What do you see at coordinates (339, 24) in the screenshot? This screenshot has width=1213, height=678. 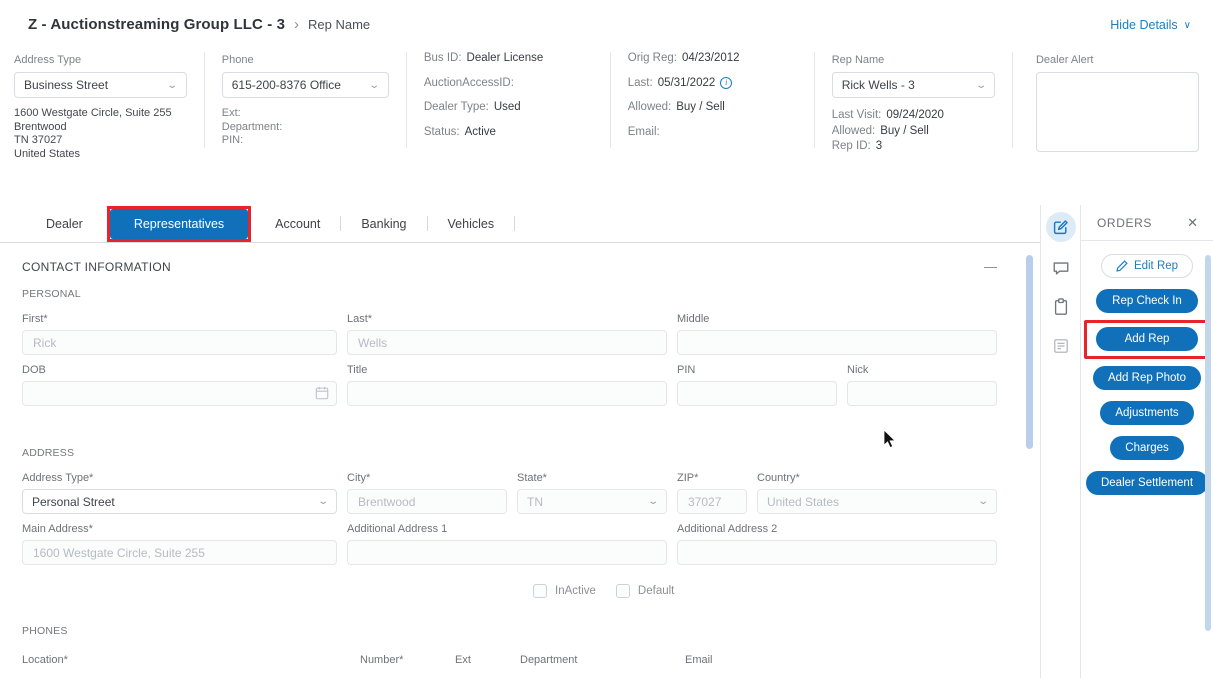 I see `breadcrumb-rep-name: Rep Name` at bounding box center [339, 24].